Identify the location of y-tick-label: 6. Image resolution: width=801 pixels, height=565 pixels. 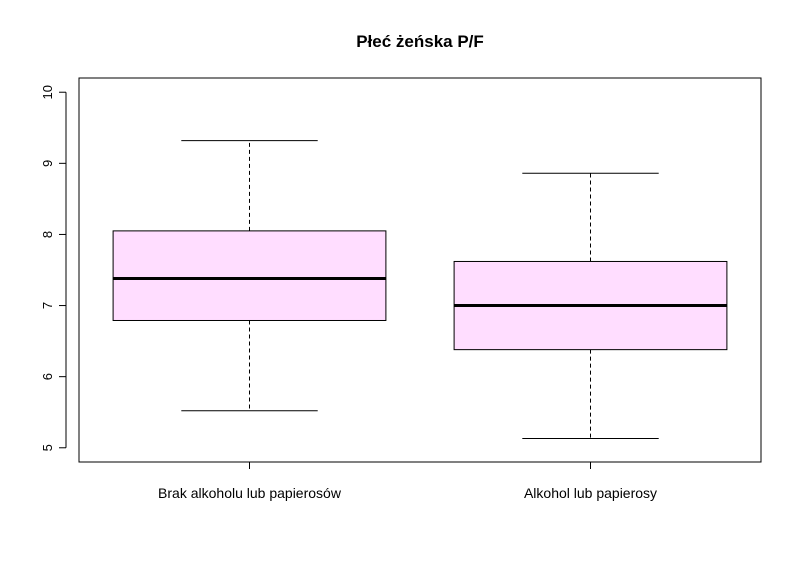
(47, 376).